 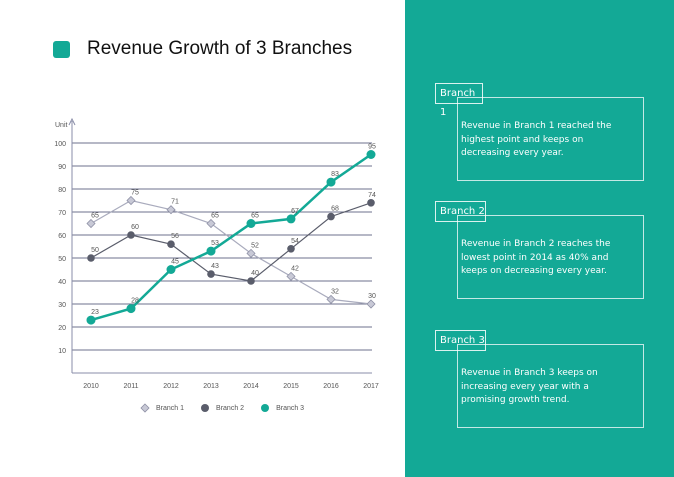 I want to click on x-tick-label: 2016, so click(x=331, y=386).